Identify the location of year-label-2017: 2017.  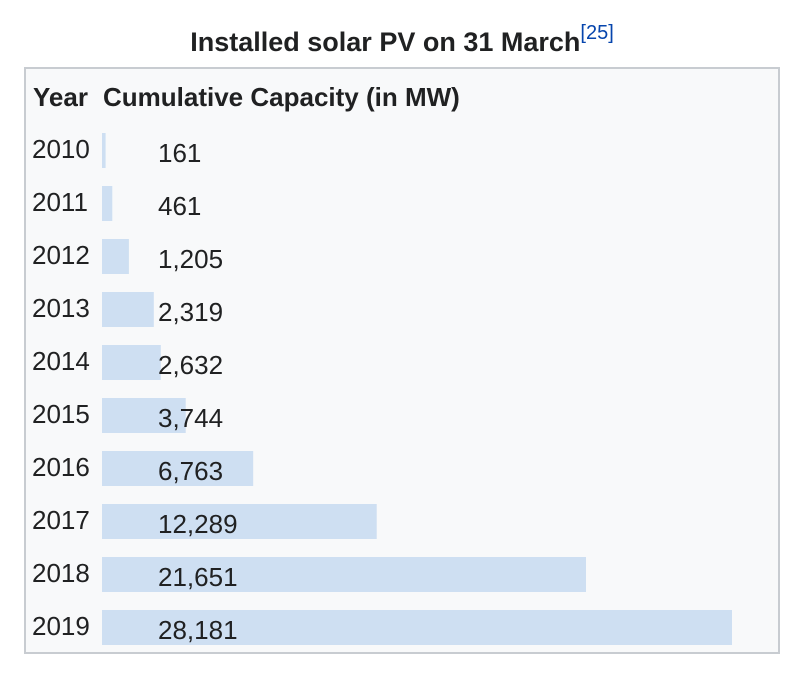
(61, 520).